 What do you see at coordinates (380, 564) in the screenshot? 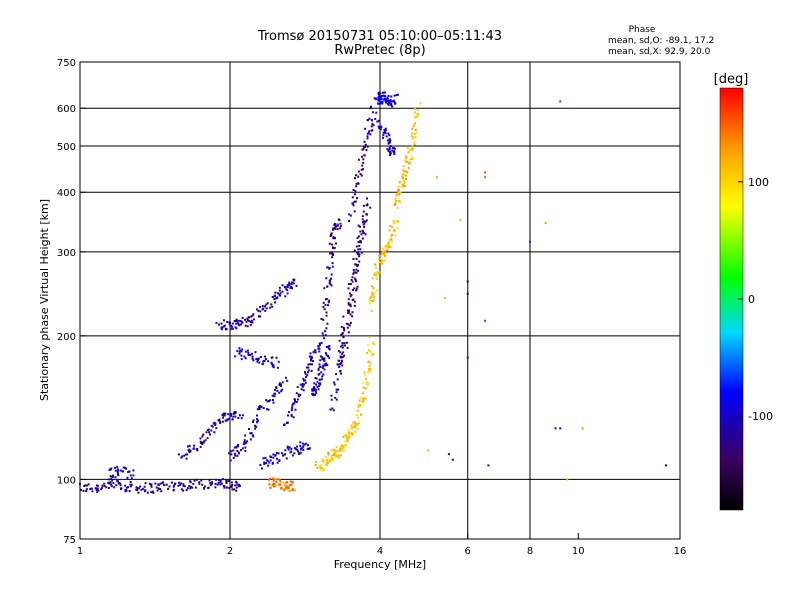
I see `x-axis-label: Frequency [MHz]` at bounding box center [380, 564].